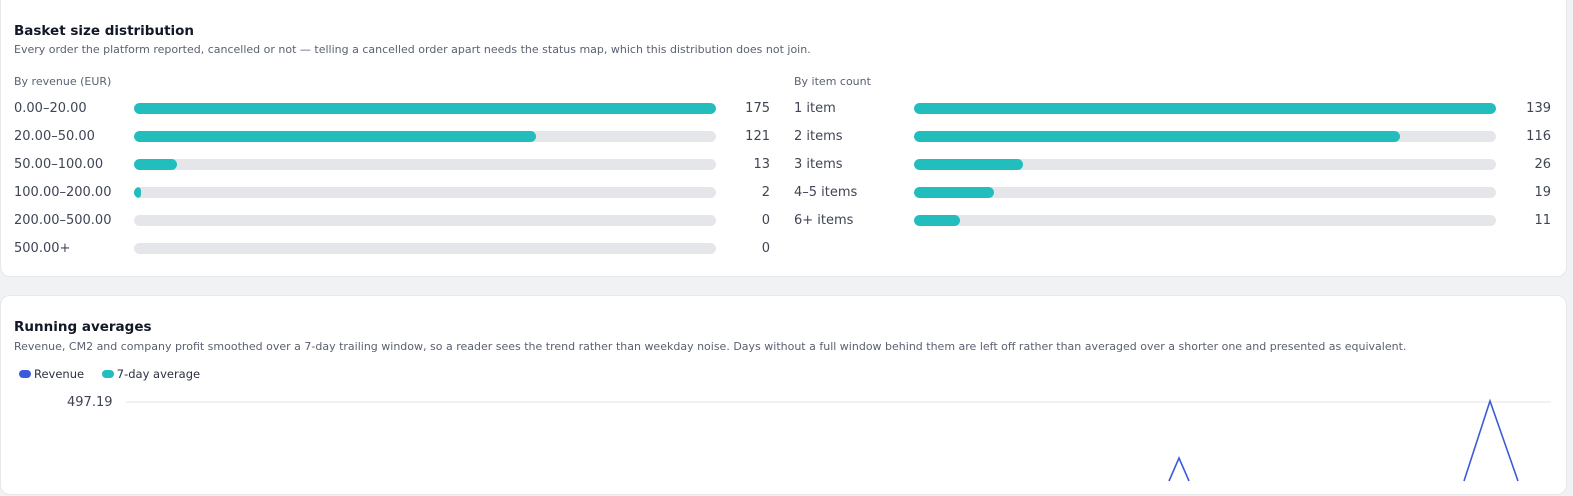 The image size is (1573, 496). I want to click on legend-item-7-day-average: 7-day average, so click(151, 374).